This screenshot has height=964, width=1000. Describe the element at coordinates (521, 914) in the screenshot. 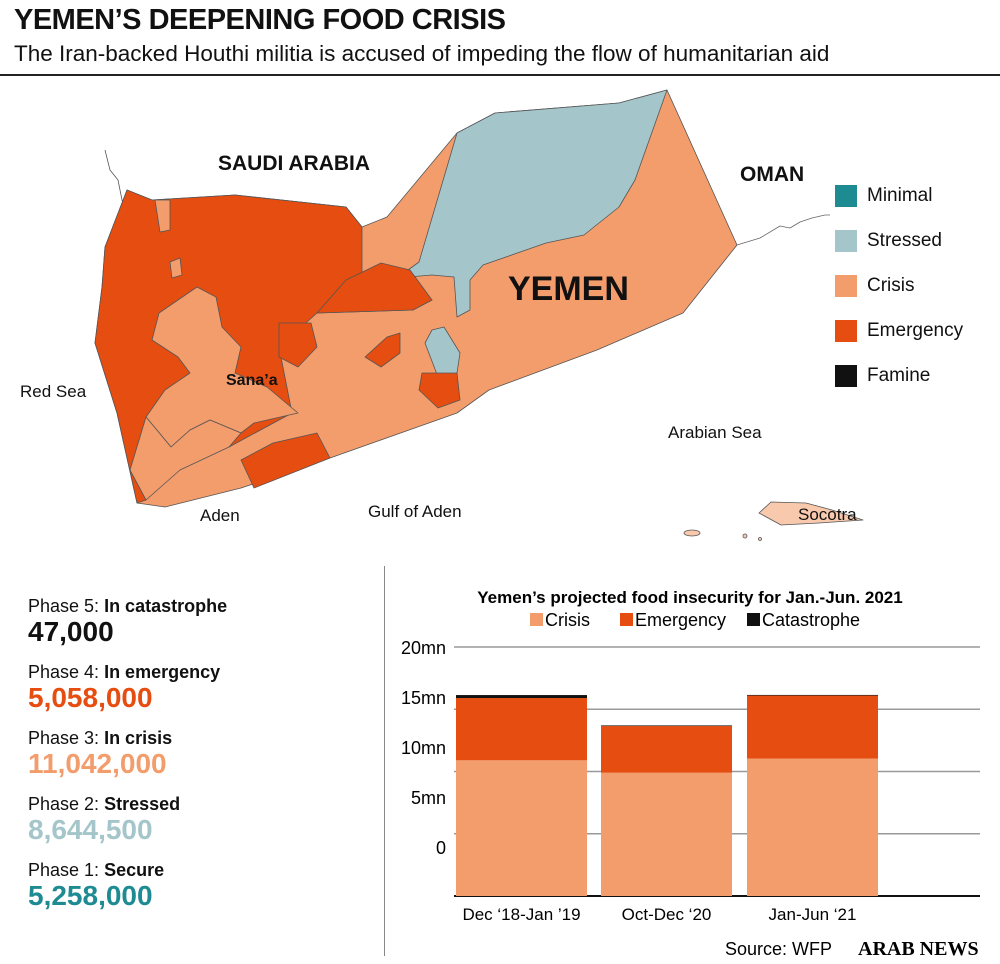

I see `x-tick-label: Dec ‘18-Jan ’19` at that location.